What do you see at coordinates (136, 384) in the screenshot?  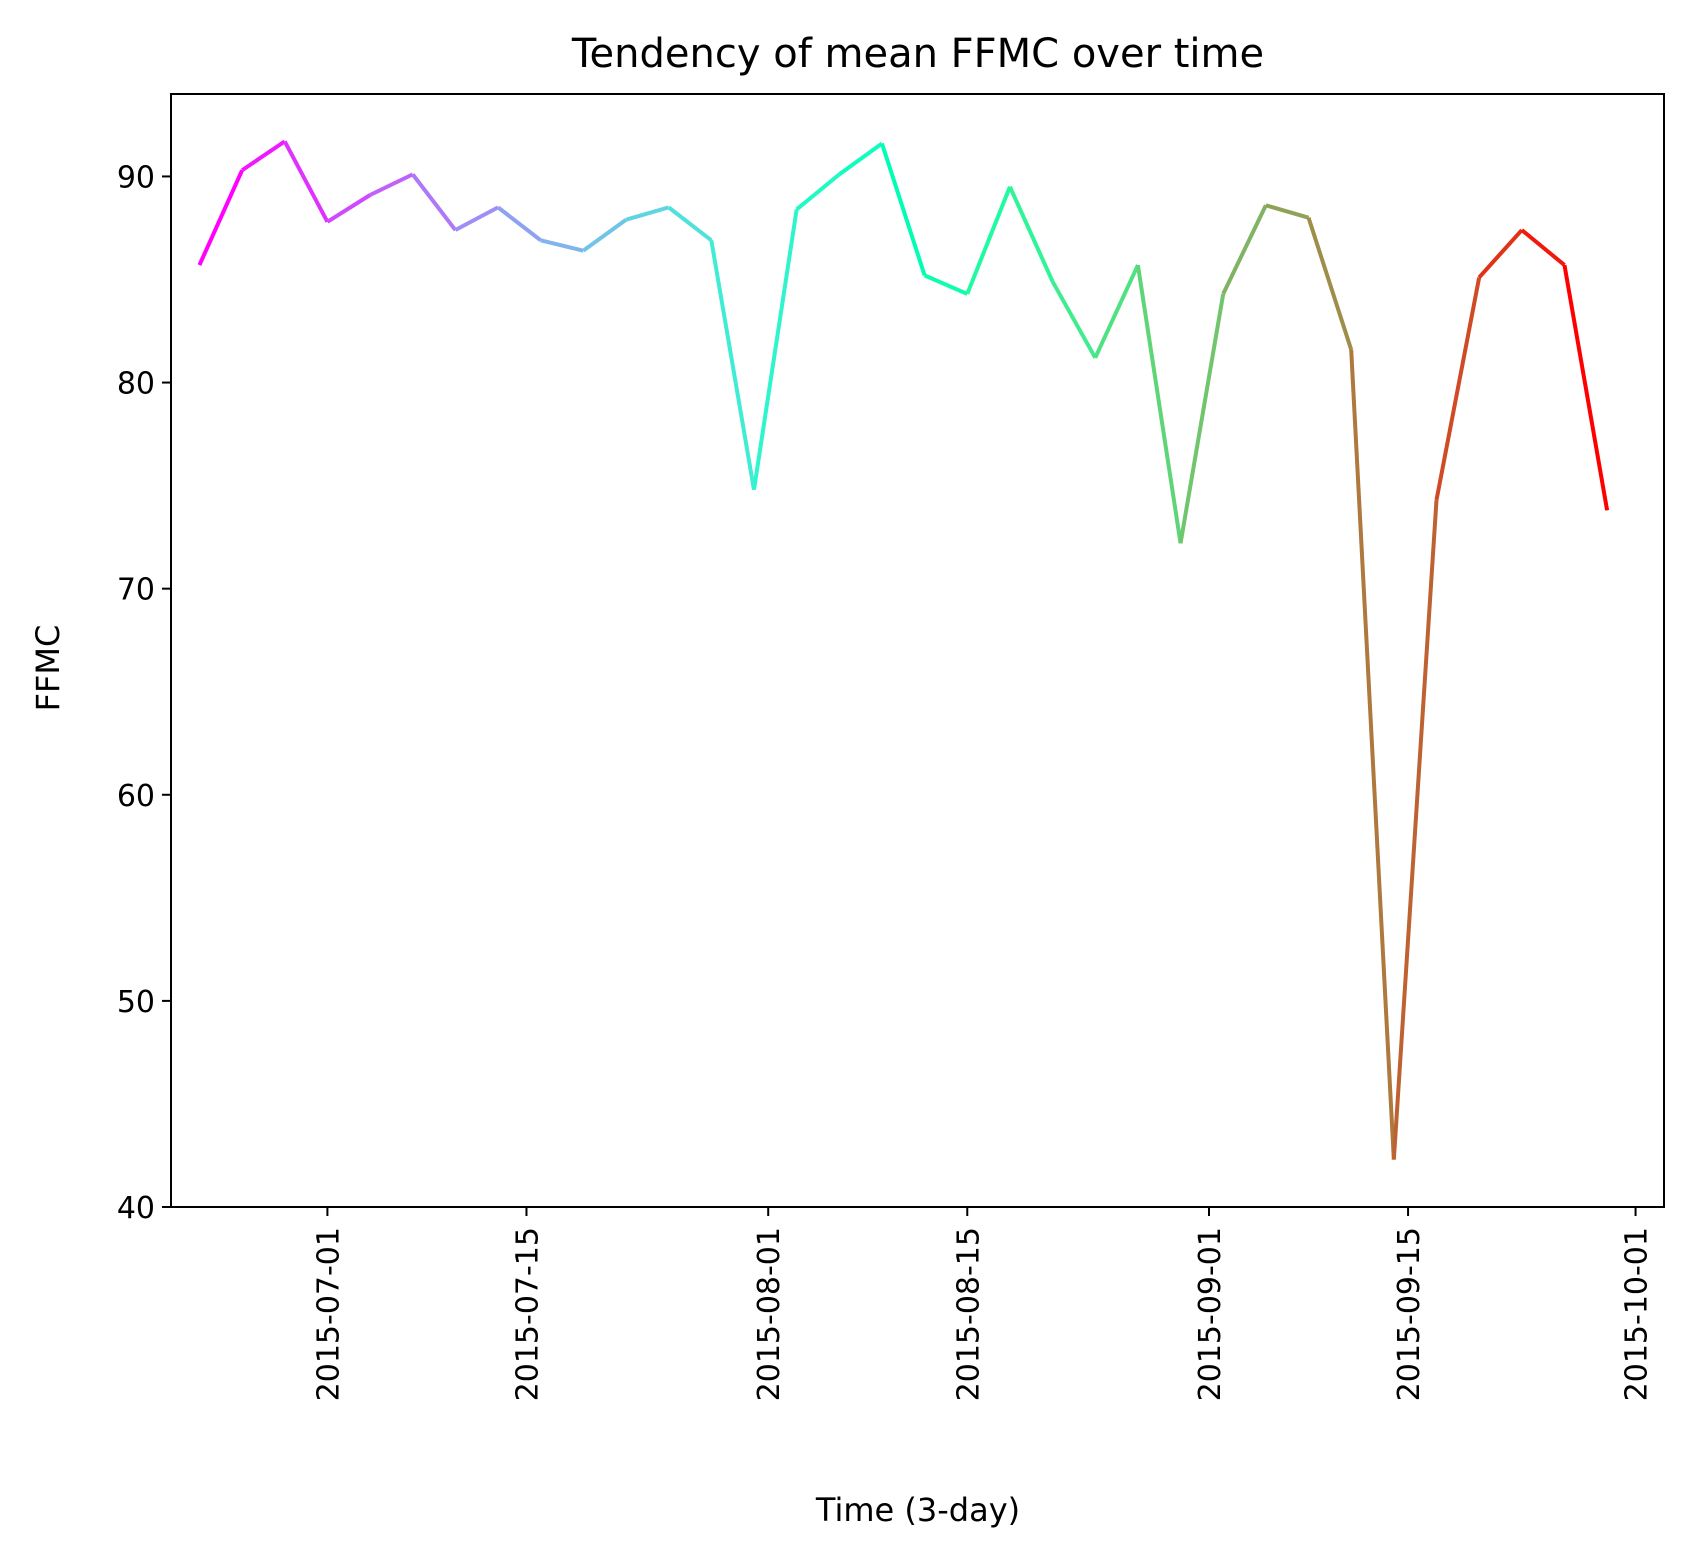 I see `y-tick-label: 80` at bounding box center [136, 384].